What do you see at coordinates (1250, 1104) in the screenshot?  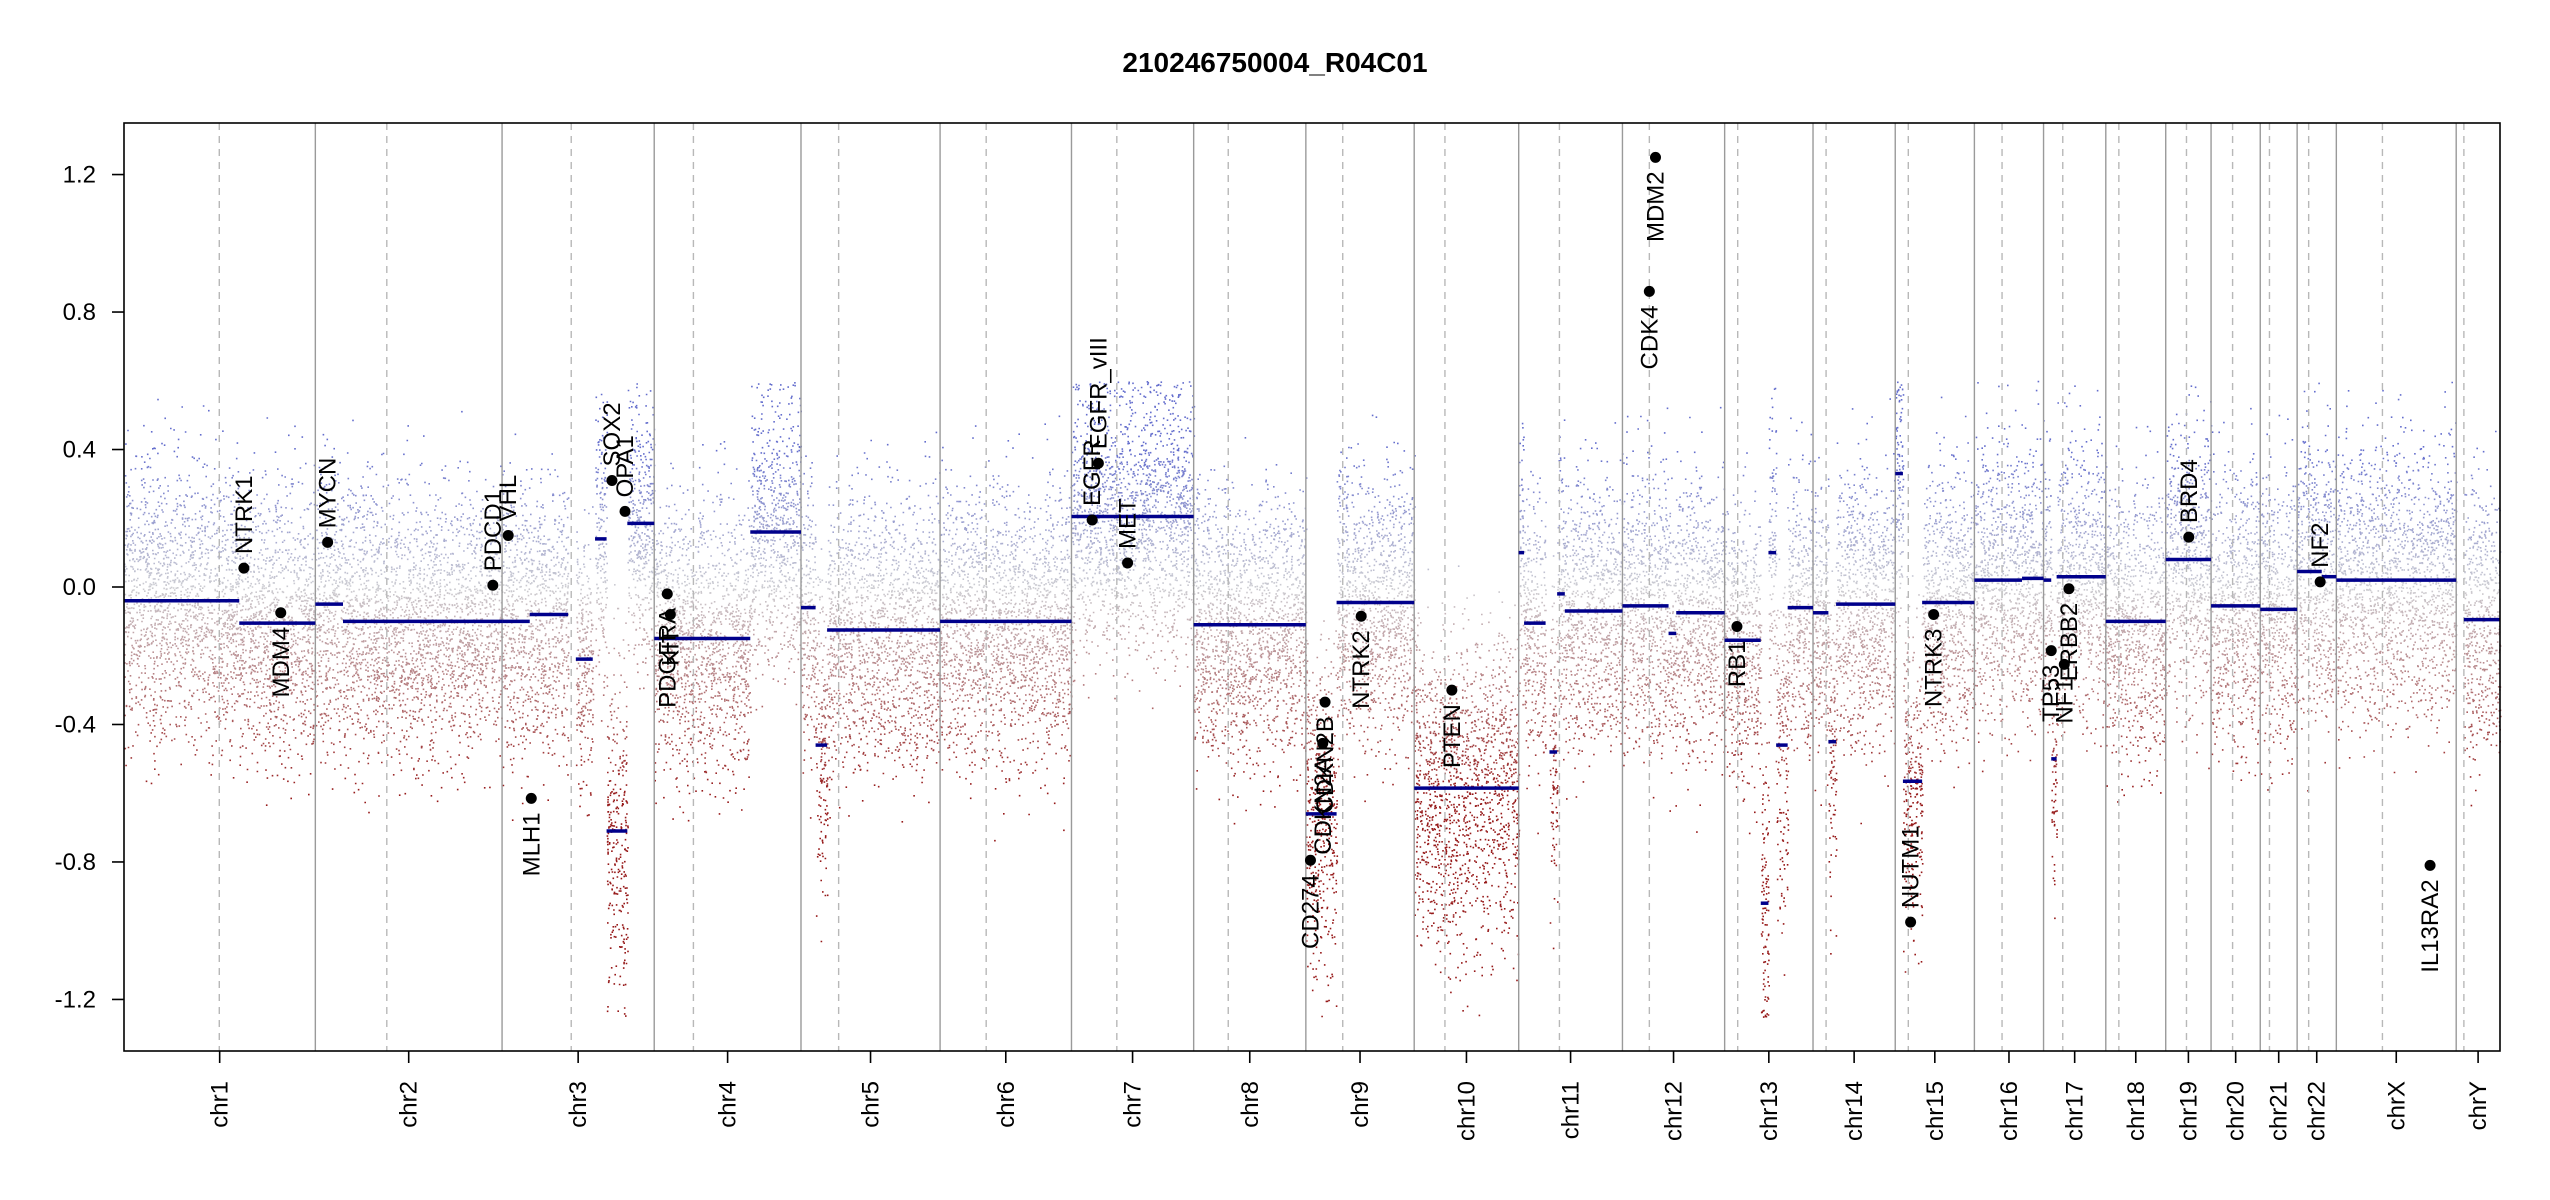 I see `chromosome-label: chr8` at bounding box center [1250, 1104].